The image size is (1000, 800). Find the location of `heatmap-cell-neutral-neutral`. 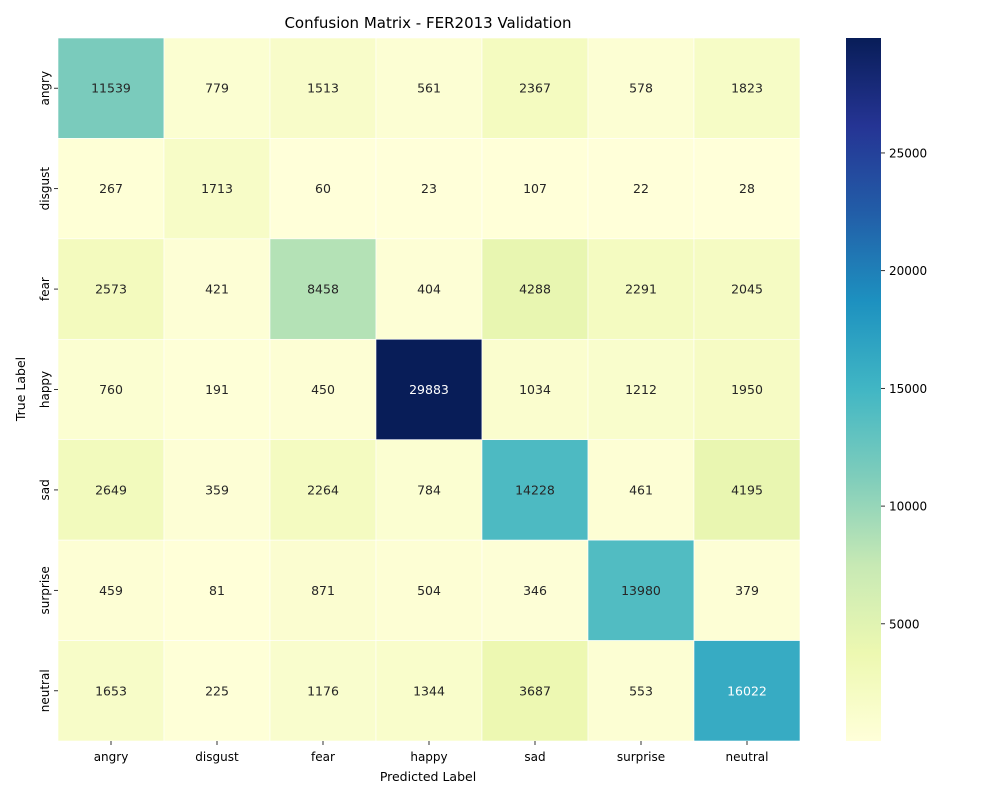

heatmap-cell-neutral-neutral is located at coordinates (747, 691).